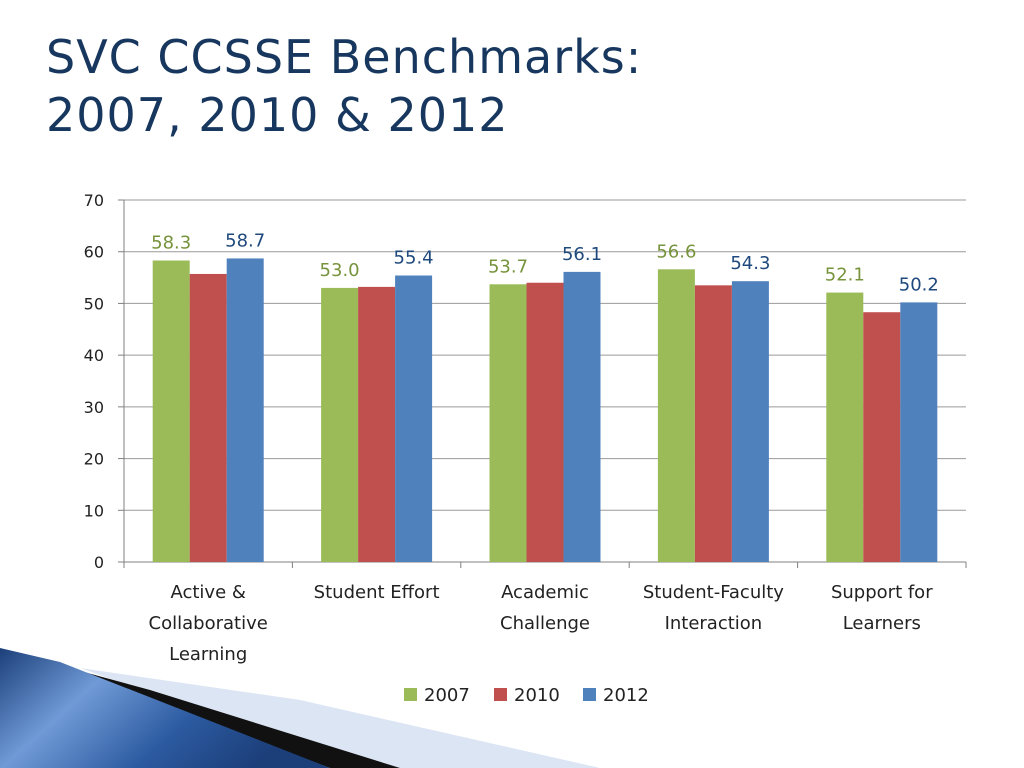 The width and height of the screenshot is (1024, 768). What do you see at coordinates (882, 623) in the screenshot?
I see `x-category-label: Learners` at bounding box center [882, 623].